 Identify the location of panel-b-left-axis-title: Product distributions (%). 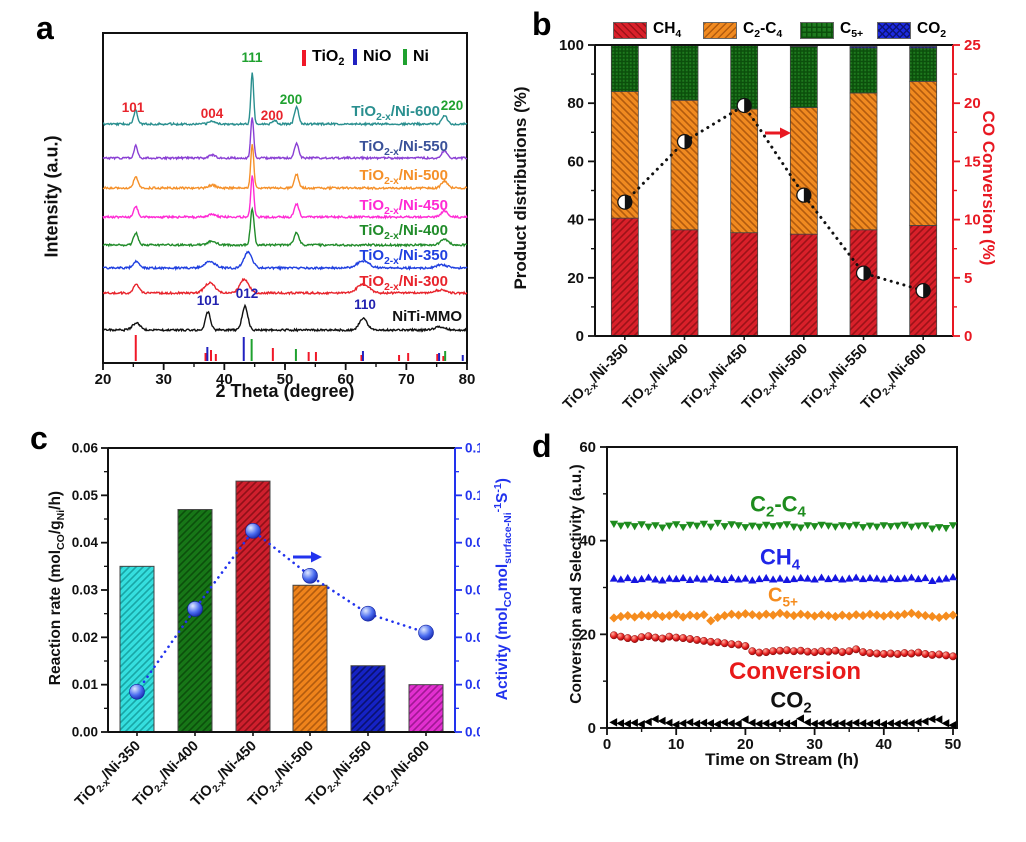
(520, 188).